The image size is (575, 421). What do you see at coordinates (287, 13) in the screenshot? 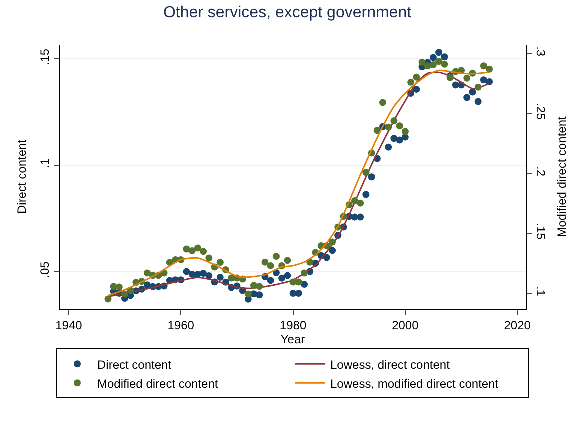
I see `chart-title: Other services, except government` at bounding box center [287, 13].